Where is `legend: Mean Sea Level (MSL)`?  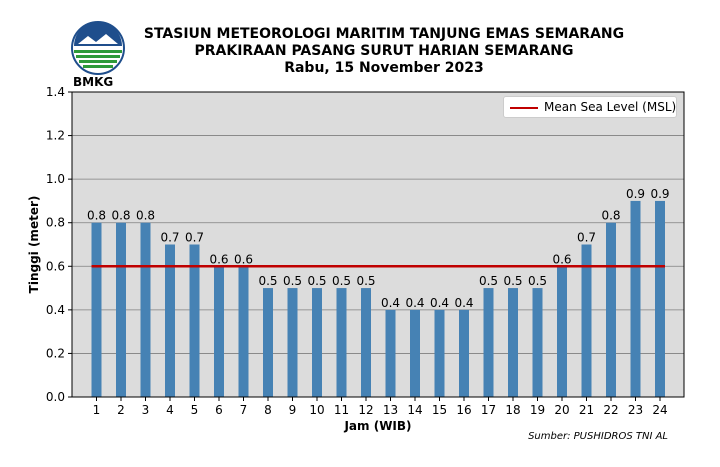 legend: Mean Sea Level (MSL) is located at coordinates (590, 107).